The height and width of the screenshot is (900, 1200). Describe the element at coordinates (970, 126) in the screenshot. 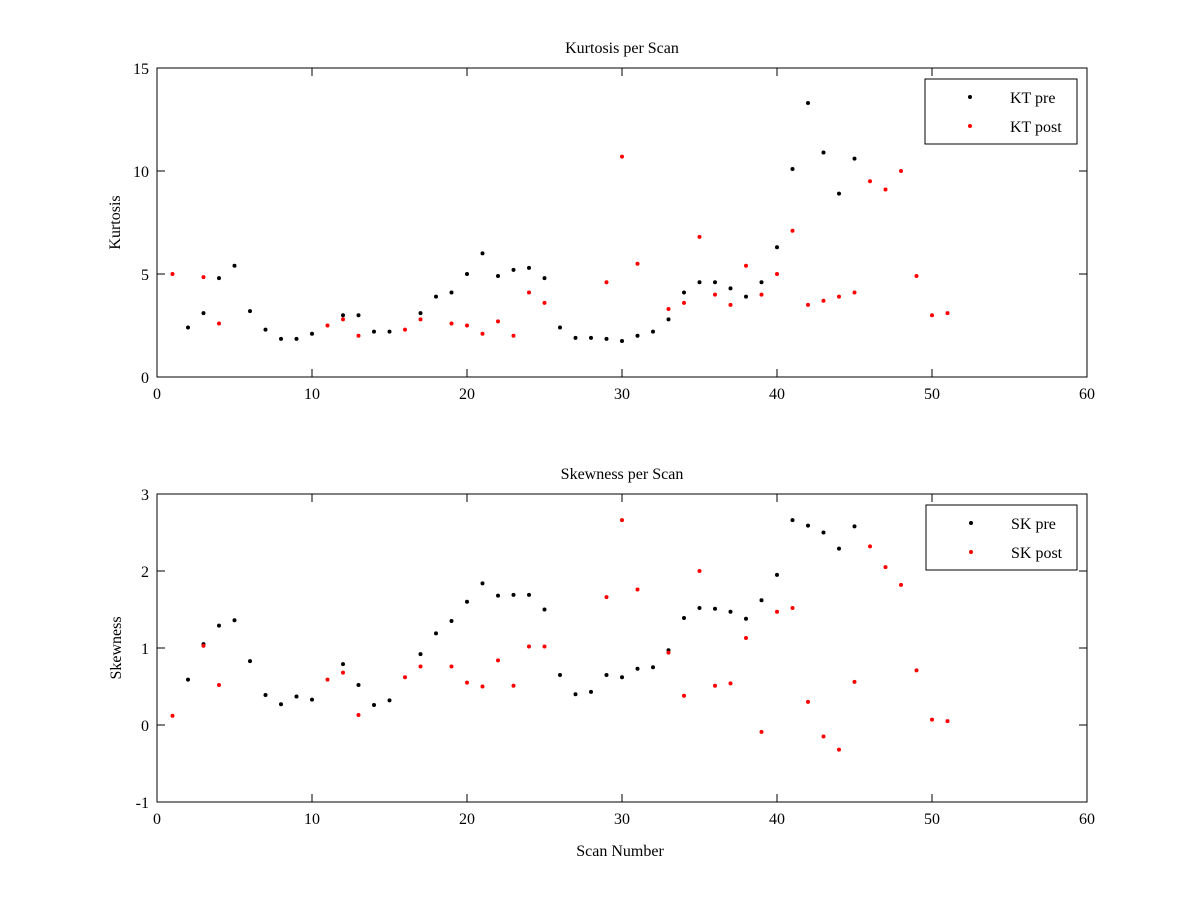

I see `kurtosis-legend-post-marker` at that location.